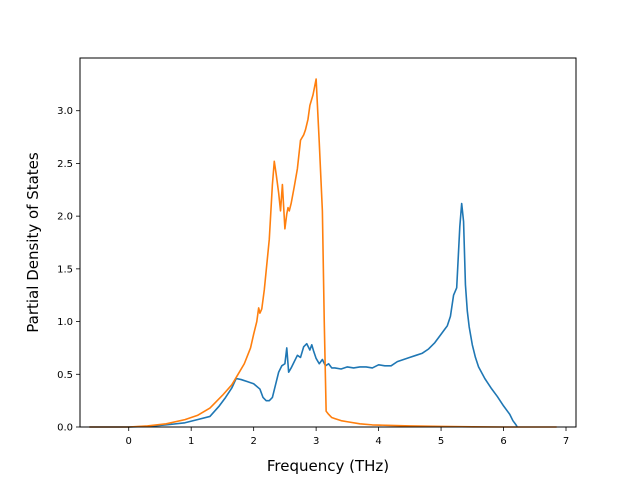 Image resolution: width=640 pixels, height=480 pixels. What do you see at coordinates (328, 466) in the screenshot?
I see `x-axis-label: Frequency (THz)` at bounding box center [328, 466].